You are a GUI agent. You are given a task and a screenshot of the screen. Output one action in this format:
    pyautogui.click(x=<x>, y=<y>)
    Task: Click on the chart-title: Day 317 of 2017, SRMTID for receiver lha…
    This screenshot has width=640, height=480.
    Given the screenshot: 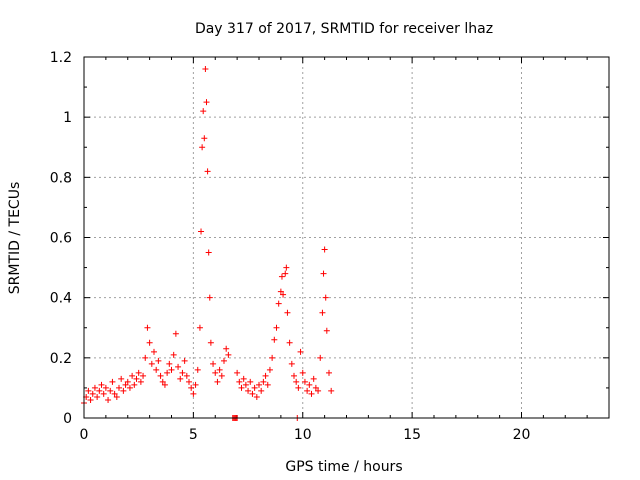 What is the action you would take?
    pyautogui.click(x=344, y=29)
    